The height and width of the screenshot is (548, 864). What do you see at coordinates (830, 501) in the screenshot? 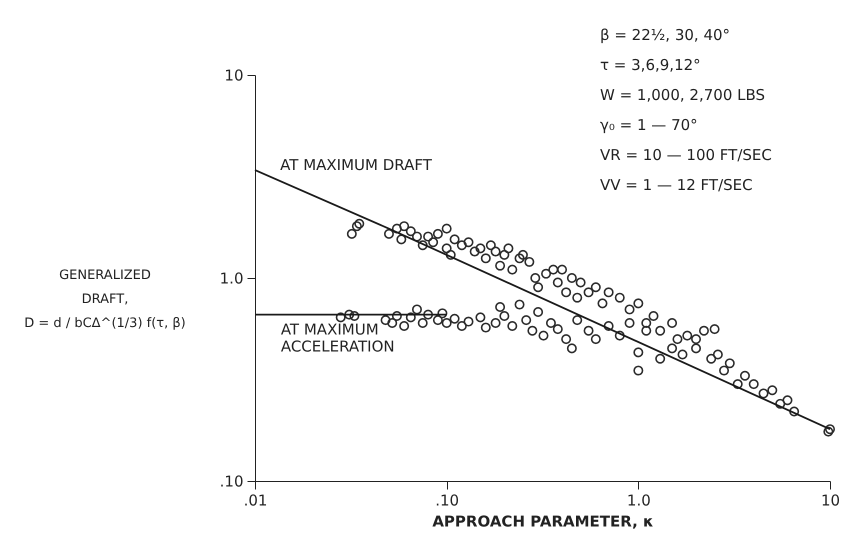
I see `x-tick-label: 10` at bounding box center [830, 501].